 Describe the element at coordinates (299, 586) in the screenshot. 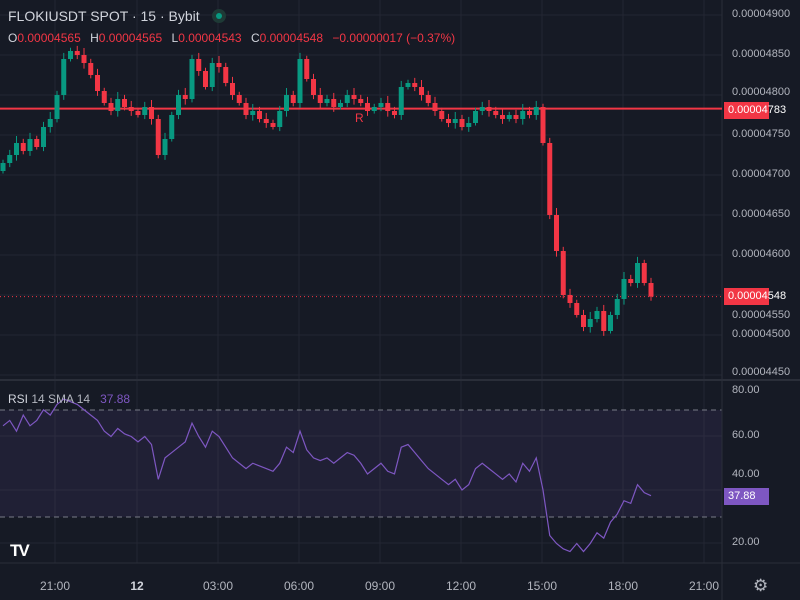

I see `time-tick: 06:00` at that location.